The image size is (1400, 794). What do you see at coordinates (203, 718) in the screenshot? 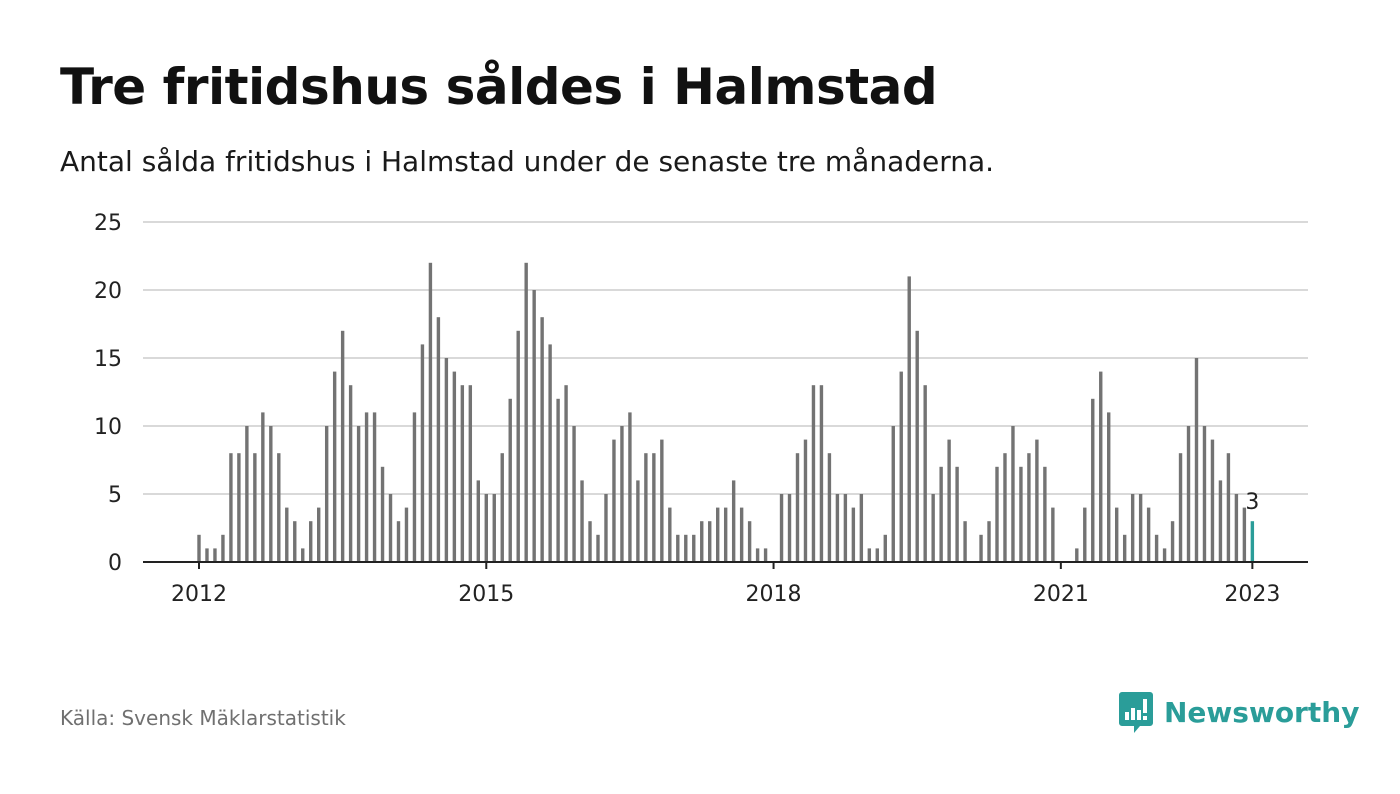
I see `source-note: Källa: Svensk Mäklarstatistik` at bounding box center [203, 718].